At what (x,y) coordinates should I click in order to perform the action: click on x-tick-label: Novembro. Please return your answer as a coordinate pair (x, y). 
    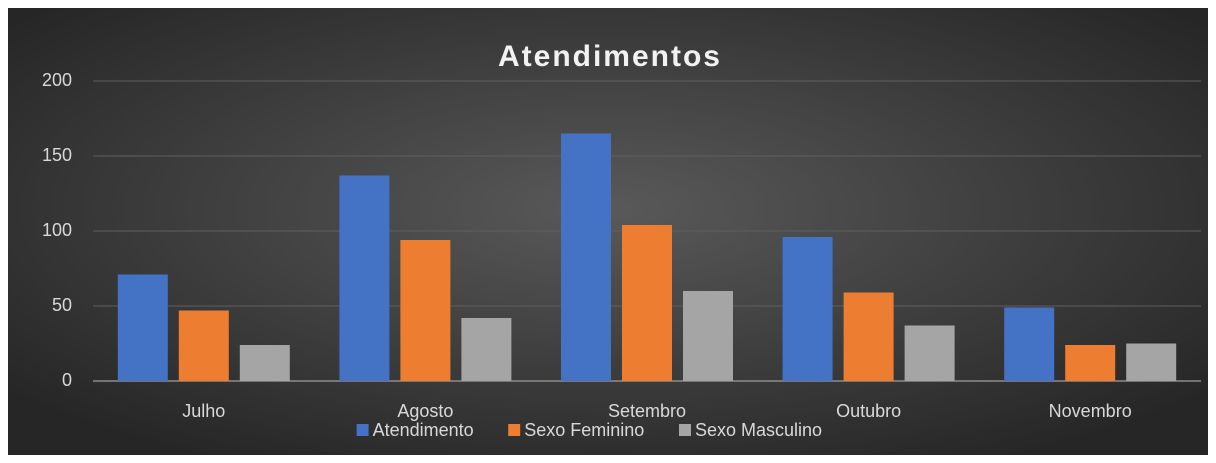
    Looking at the image, I should click on (1090, 411).